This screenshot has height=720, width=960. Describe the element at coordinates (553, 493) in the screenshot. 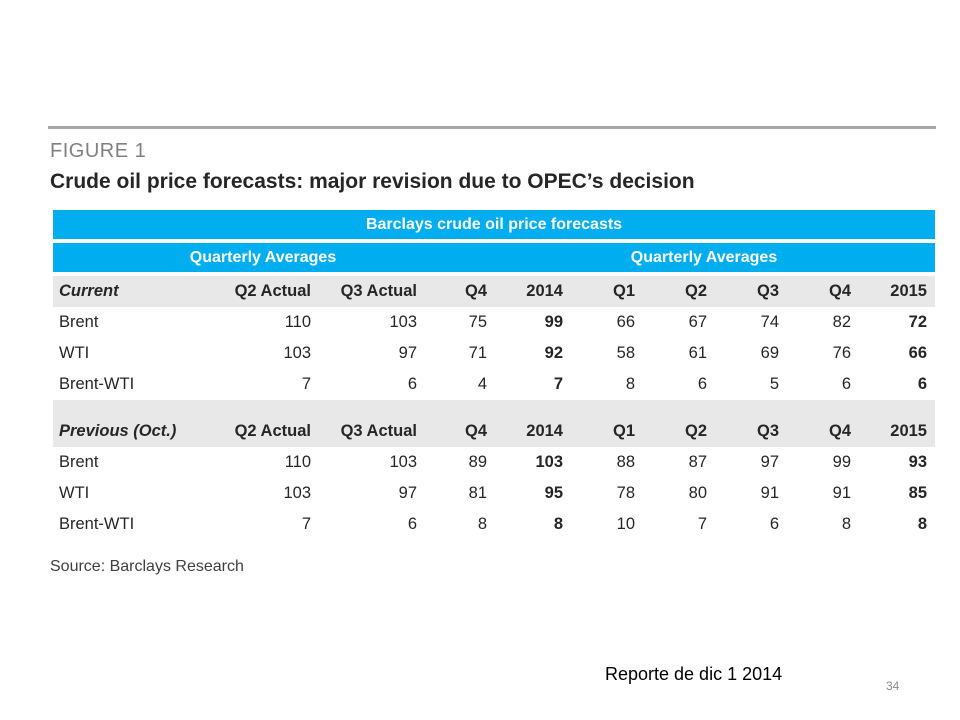

I see `table-cell: 95` at that location.